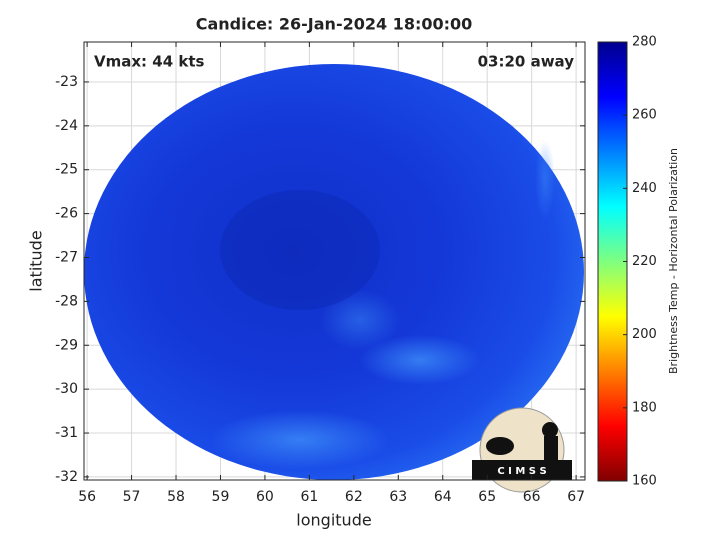 This screenshot has height=540, width=720. Describe the element at coordinates (66, 257) in the screenshot. I see `y-tick-label: -27` at that location.